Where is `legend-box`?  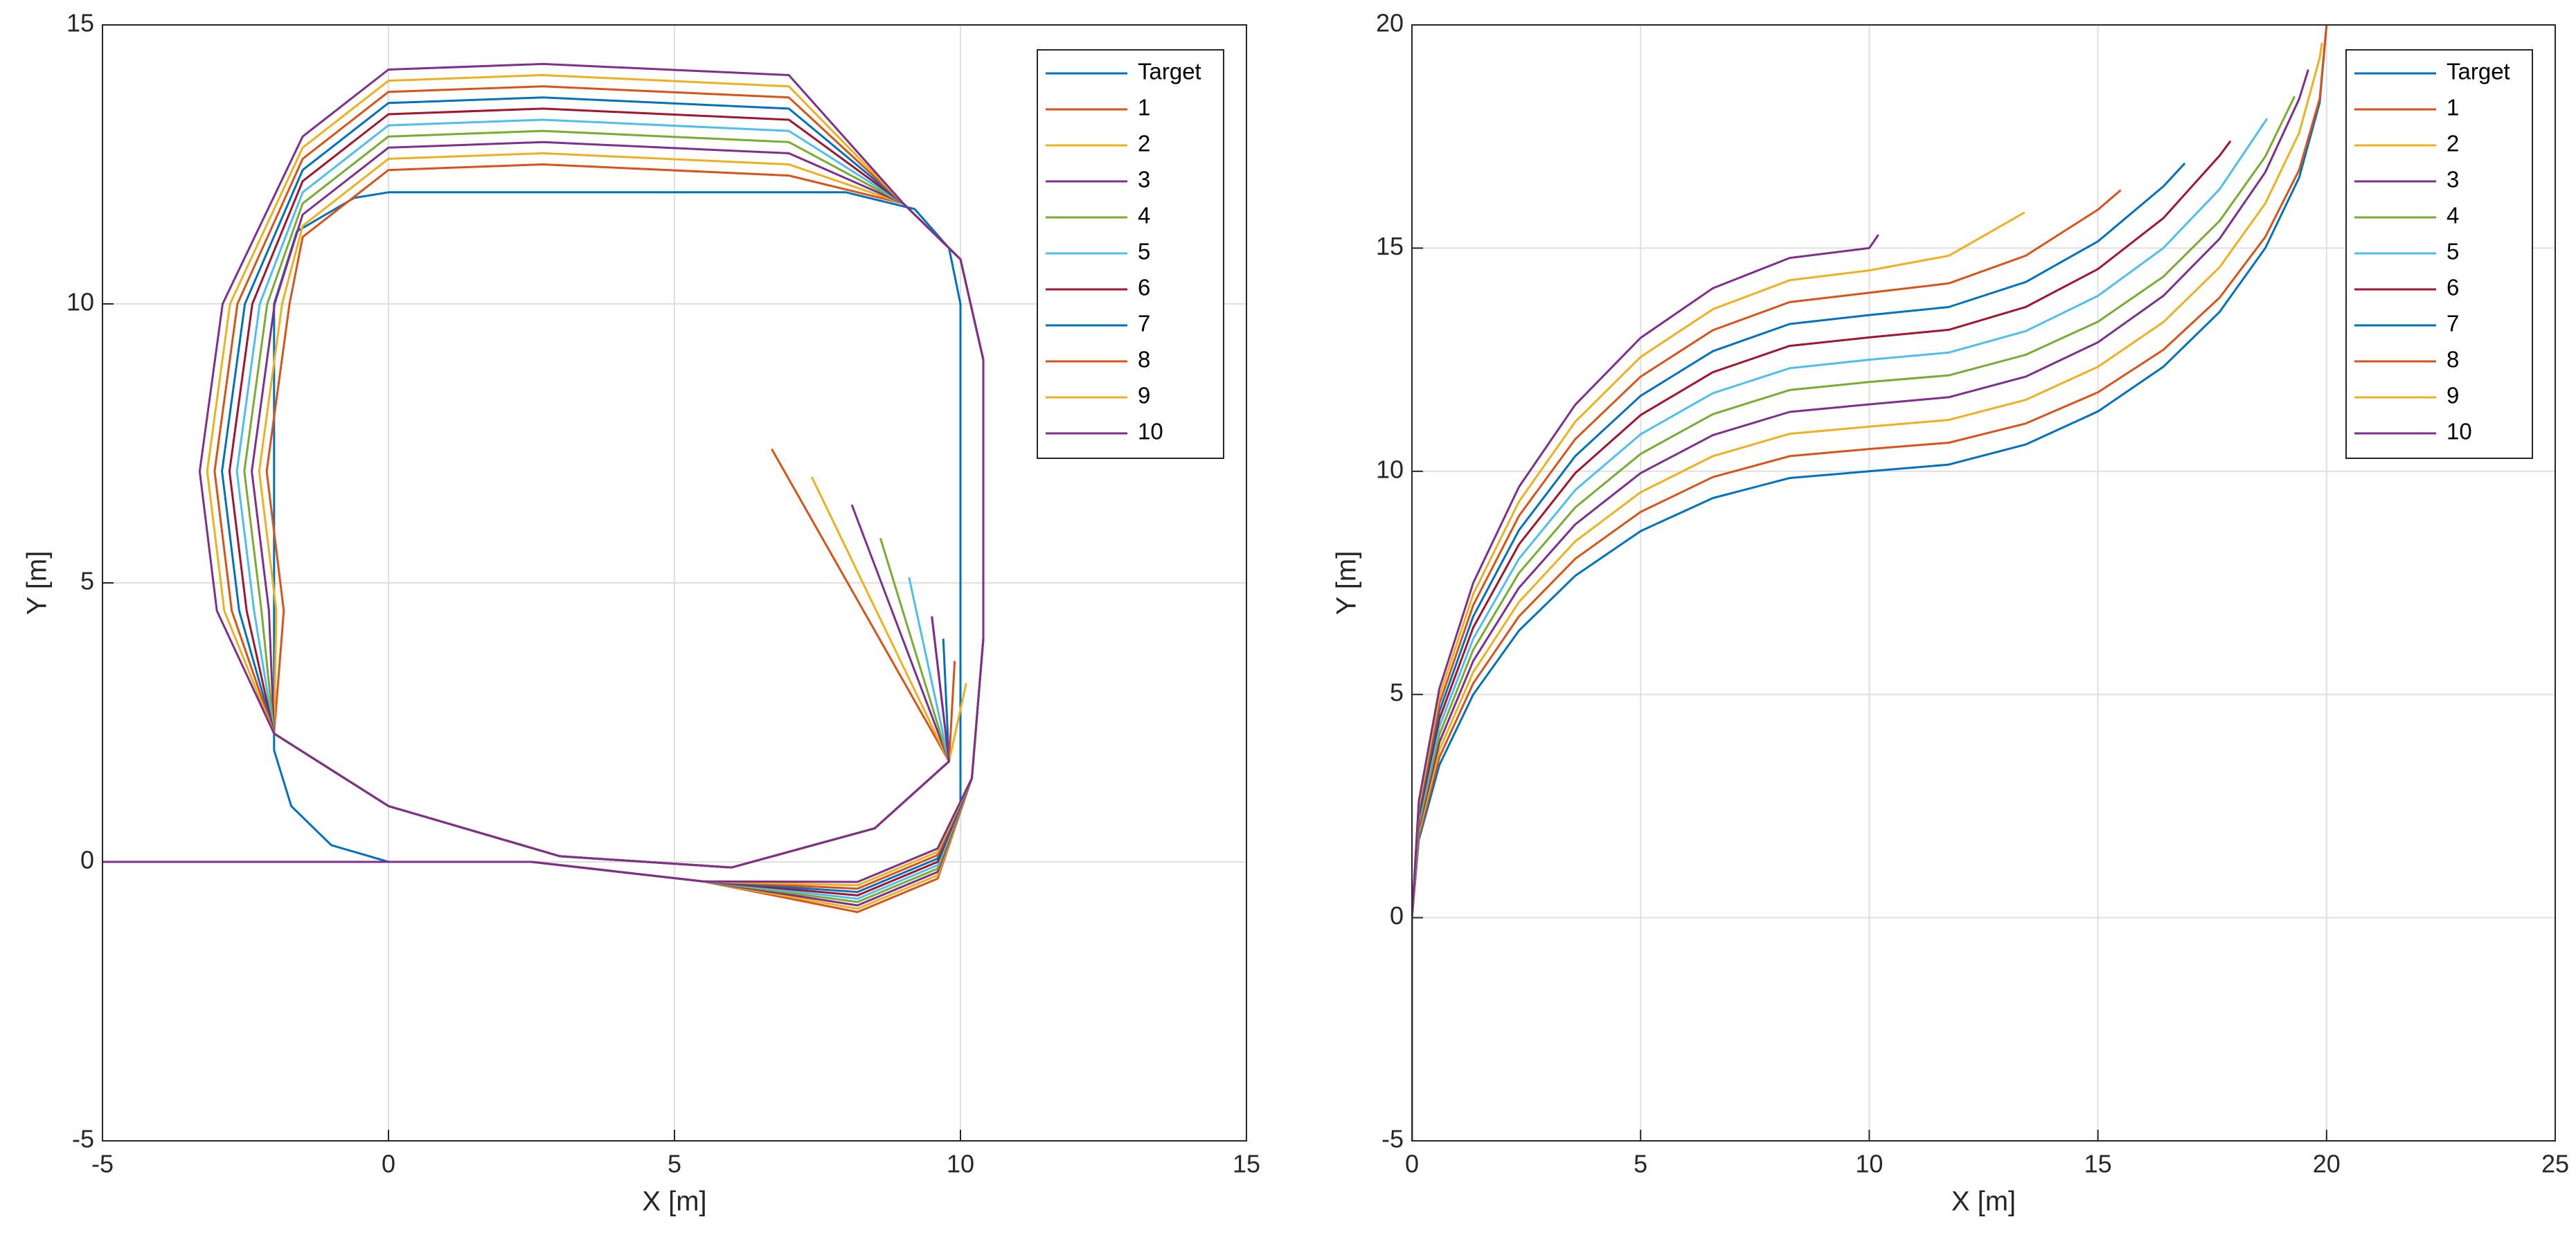 legend-box is located at coordinates (1130, 254).